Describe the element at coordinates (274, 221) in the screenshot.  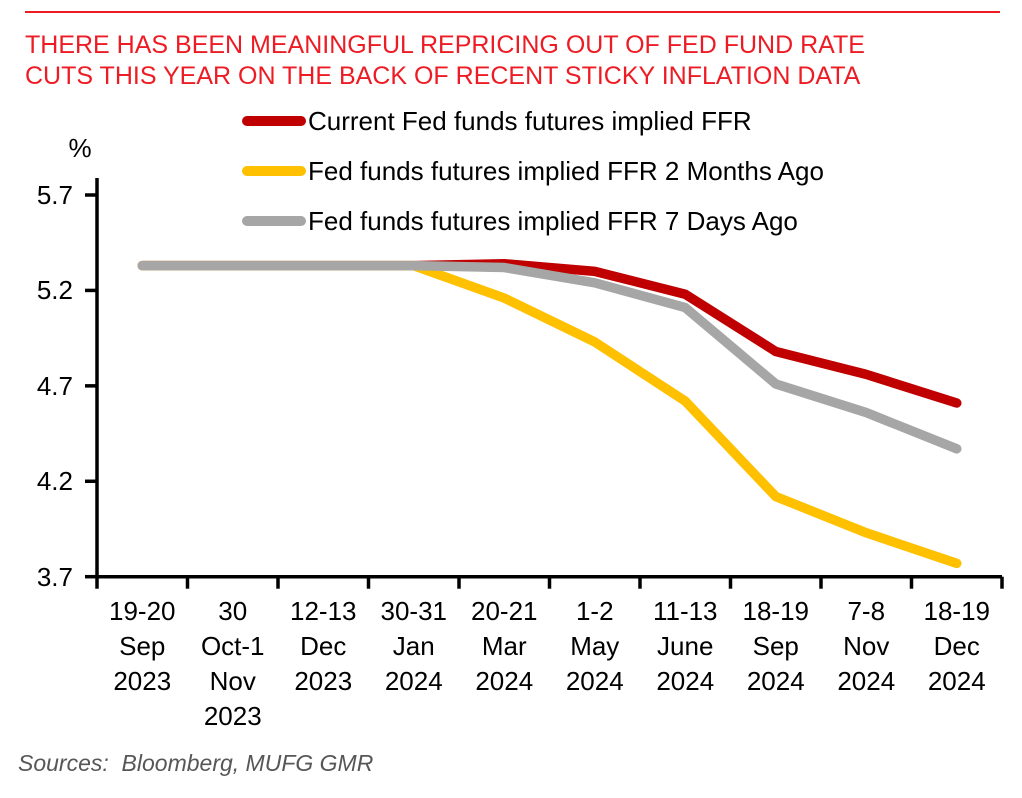
I see `legend-swatch-7-days-ago` at that location.